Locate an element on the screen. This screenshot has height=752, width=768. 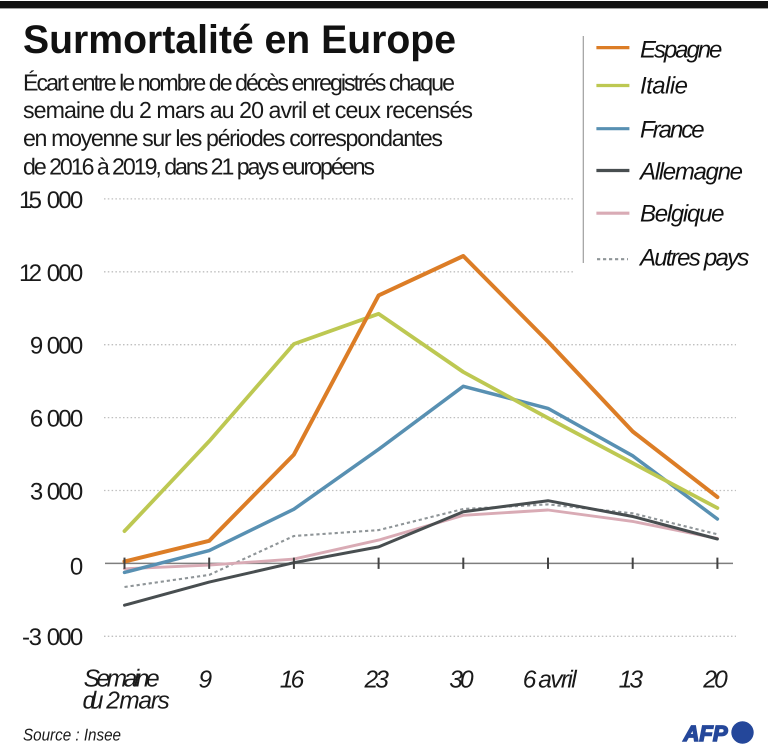
svg-text: mars is located at coordinates (144, 701).